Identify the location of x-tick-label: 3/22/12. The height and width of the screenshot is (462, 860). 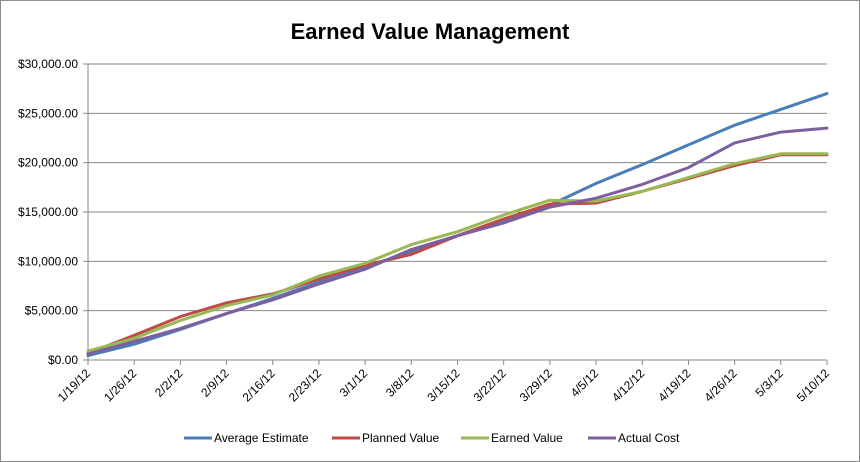
(490, 385).